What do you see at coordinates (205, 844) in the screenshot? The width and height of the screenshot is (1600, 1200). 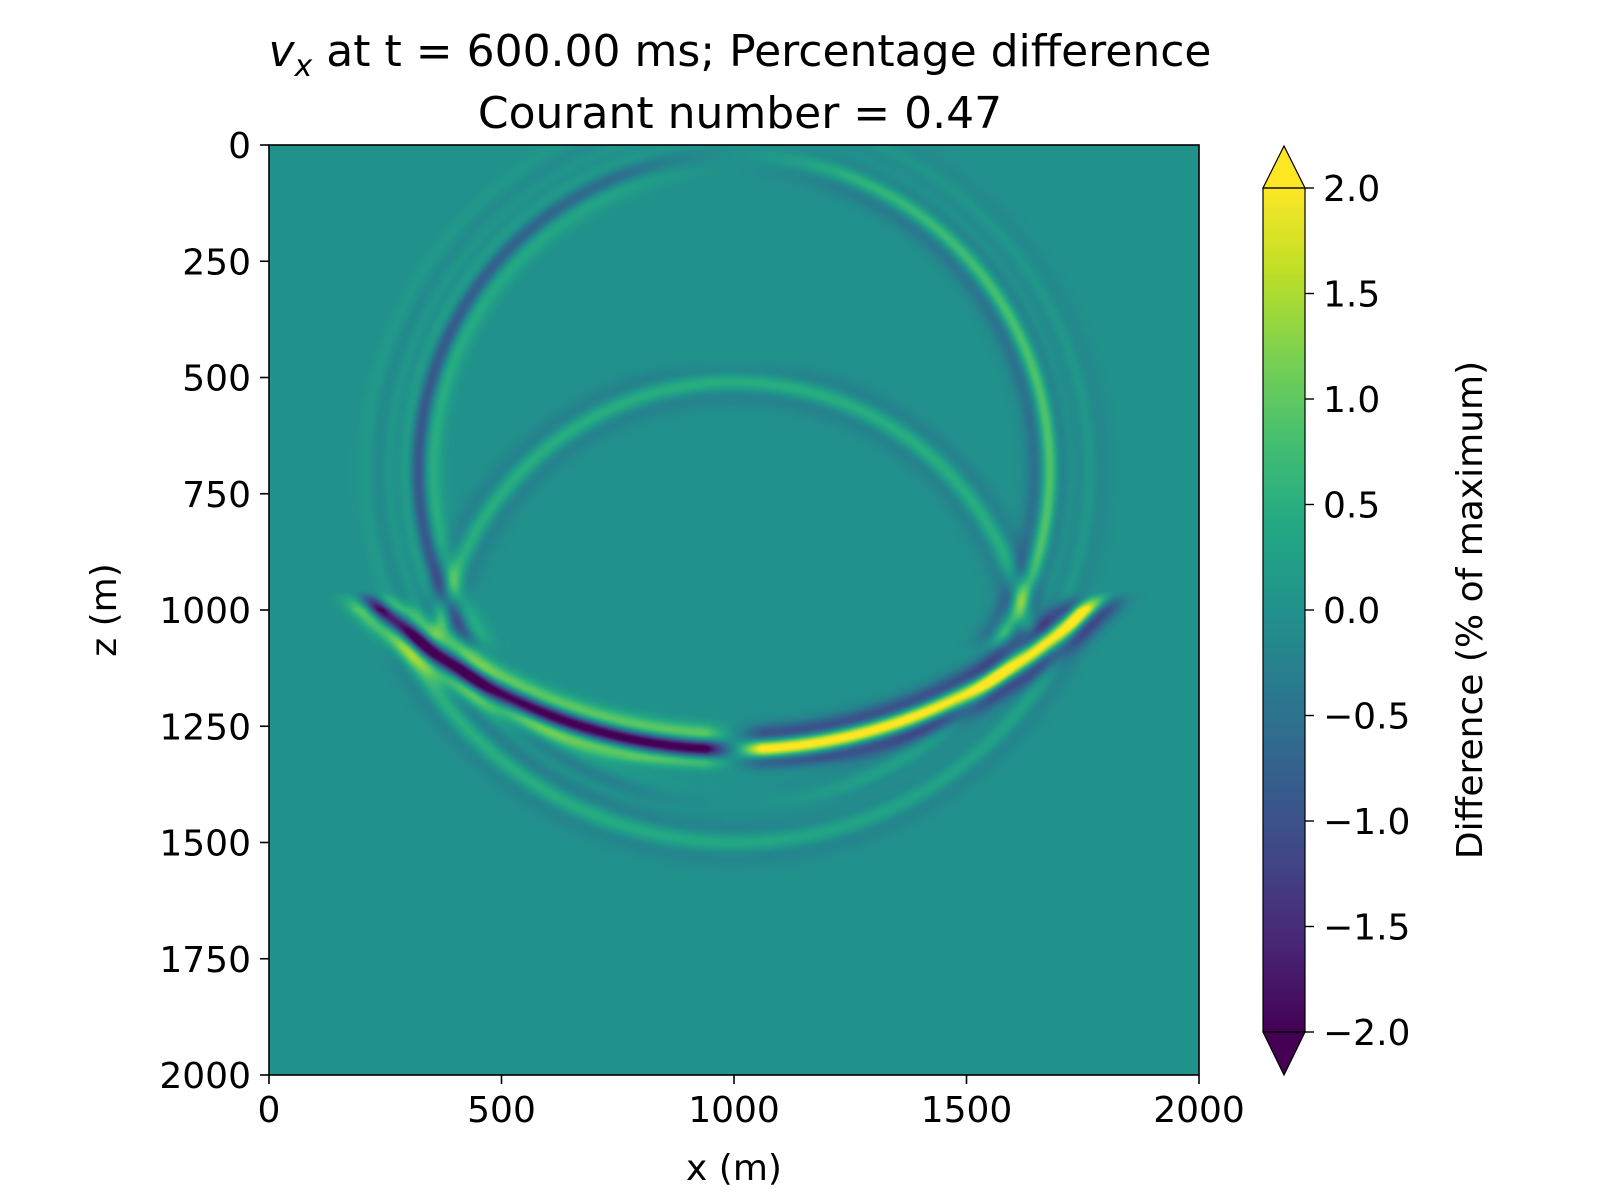 I see `y-tick-label: 1500` at bounding box center [205, 844].